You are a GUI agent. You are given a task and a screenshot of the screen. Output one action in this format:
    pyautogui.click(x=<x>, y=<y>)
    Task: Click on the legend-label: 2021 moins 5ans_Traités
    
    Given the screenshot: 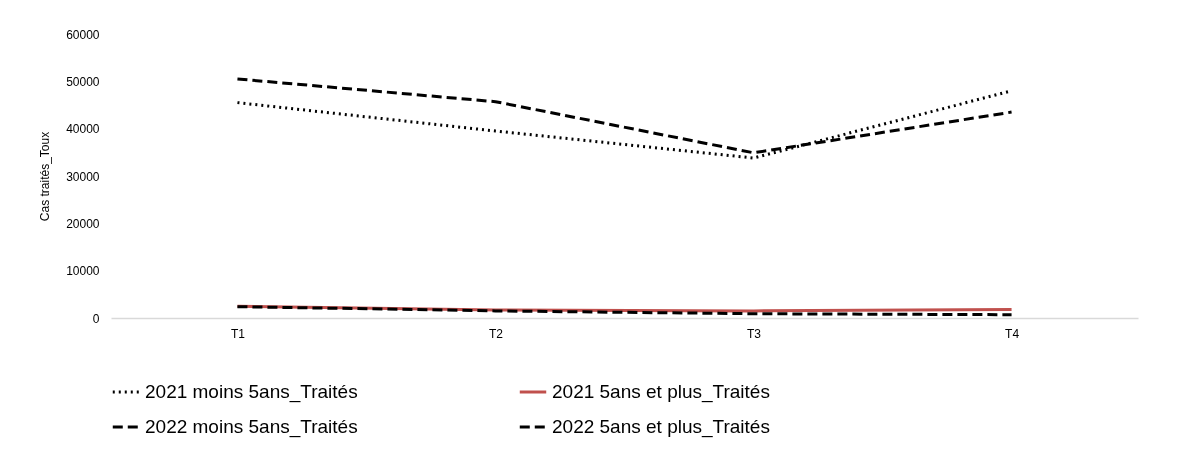 What is the action you would take?
    pyautogui.click(x=251, y=392)
    